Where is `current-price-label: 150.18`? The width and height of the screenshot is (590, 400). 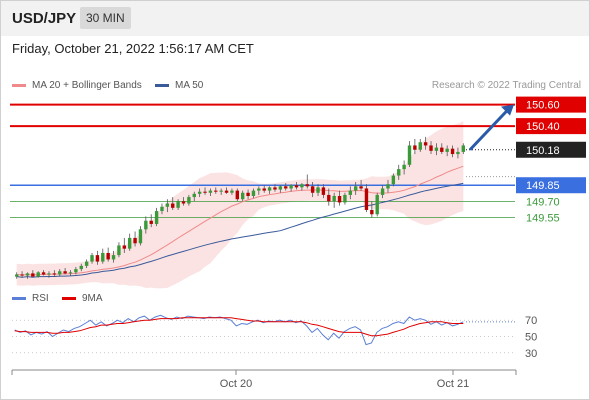 current-price-label: 150.18 is located at coordinates (543, 151).